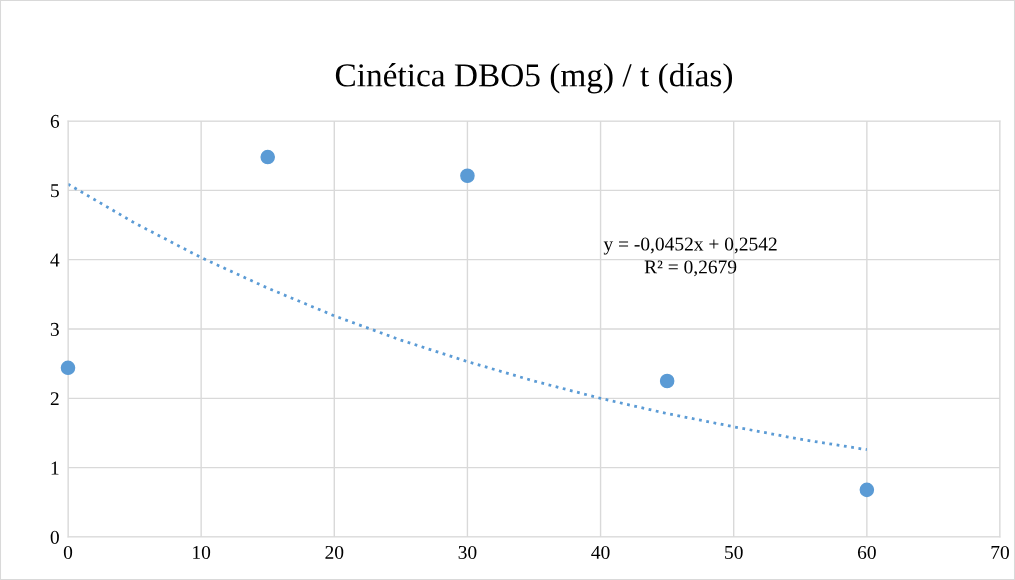  I want to click on x-tick-label: 60, so click(866, 552).